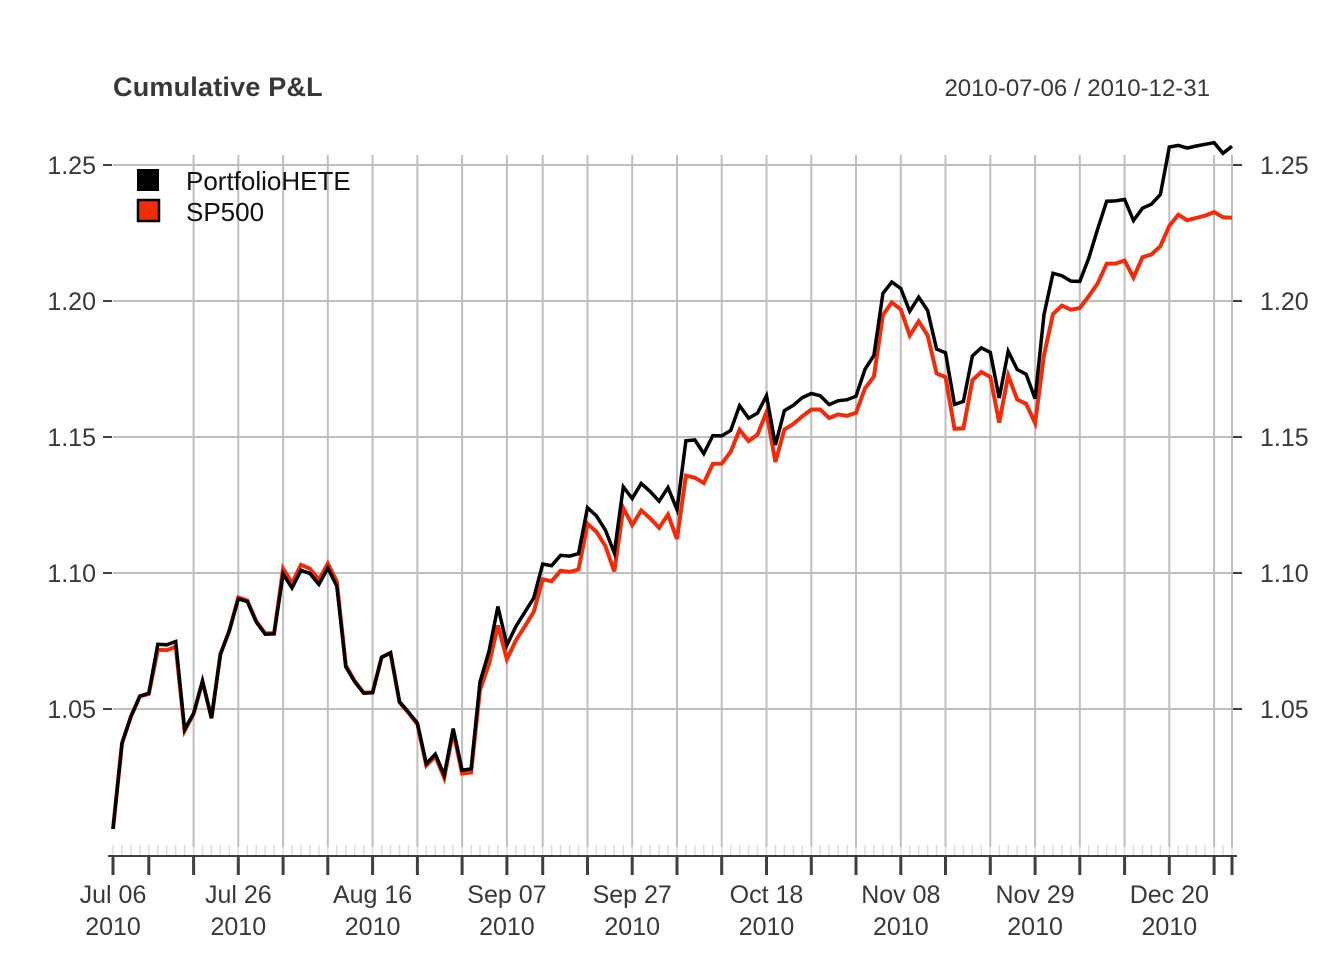 The width and height of the screenshot is (1344, 960). I want to click on x-axis-label: Oct 18, so click(767, 895).